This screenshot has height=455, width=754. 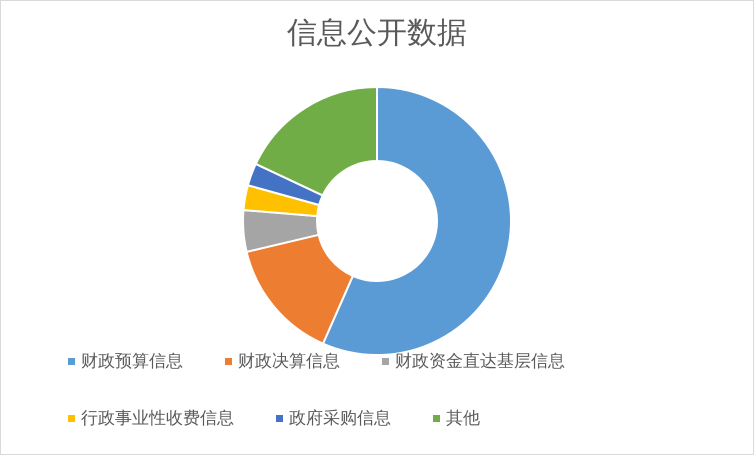 I want to click on legend-label: 财政决算信息, so click(x=289, y=362).